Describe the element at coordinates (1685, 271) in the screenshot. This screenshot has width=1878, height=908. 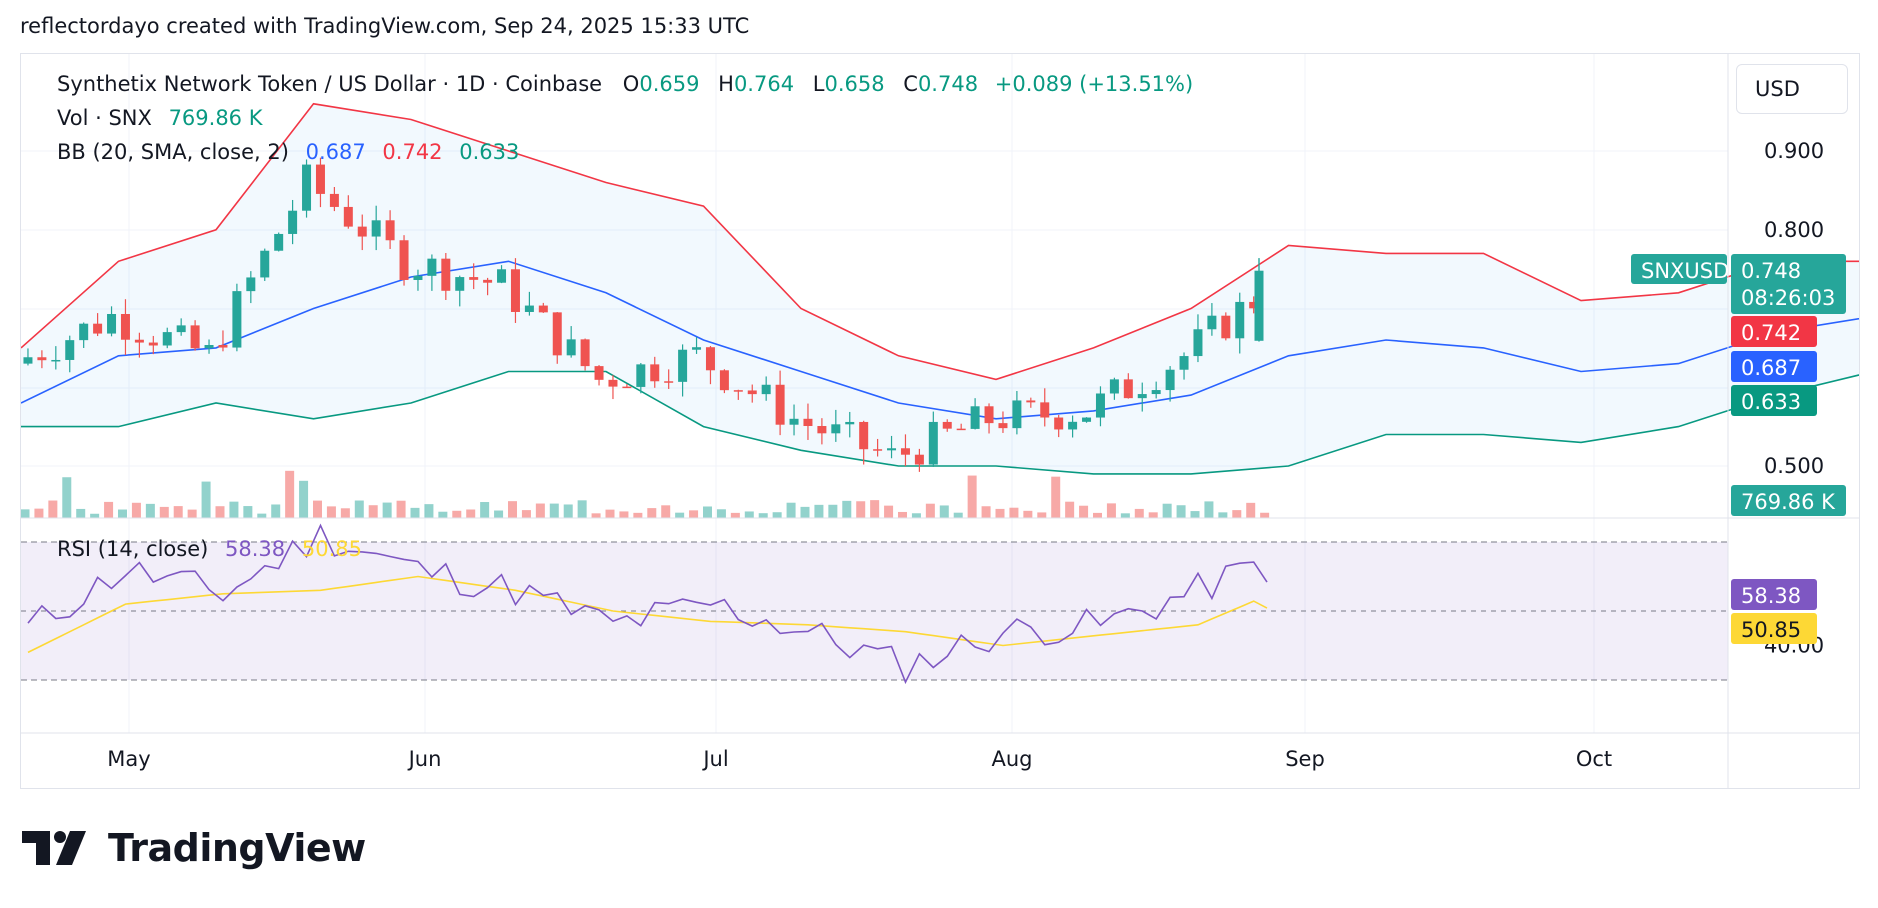
I see `symbol-badge-text: SNXUSD` at that location.